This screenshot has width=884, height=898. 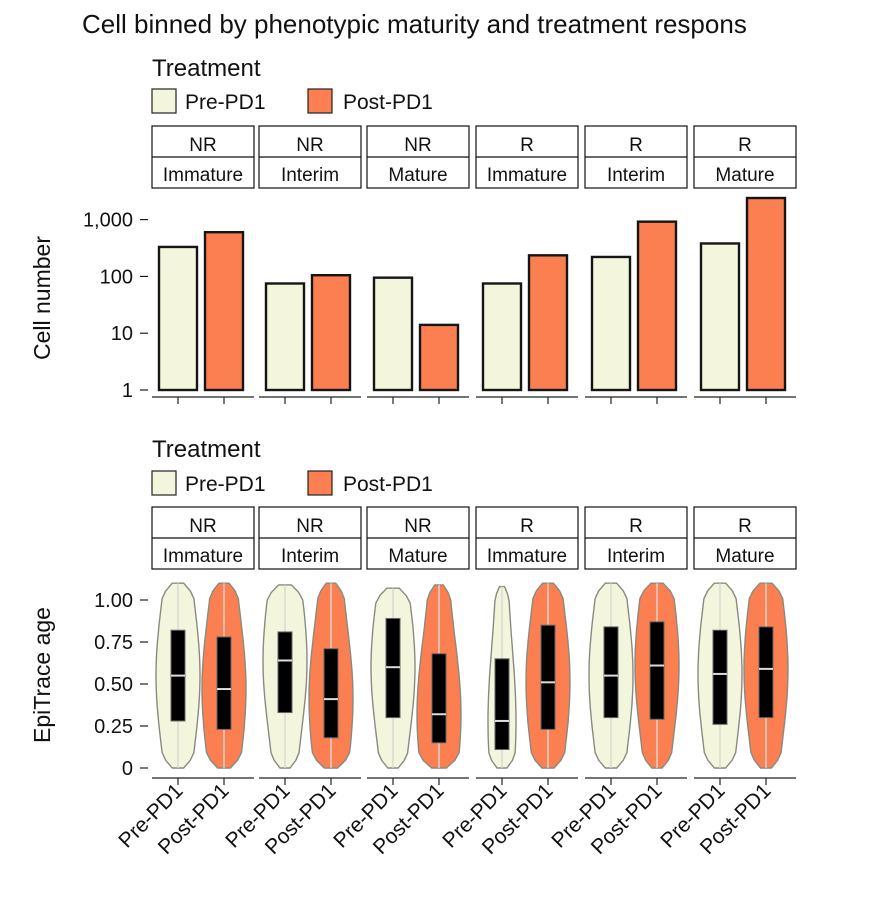 What do you see at coordinates (108, 221) in the screenshot?
I see `bar-y-tick-label: 1,000` at bounding box center [108, 221].